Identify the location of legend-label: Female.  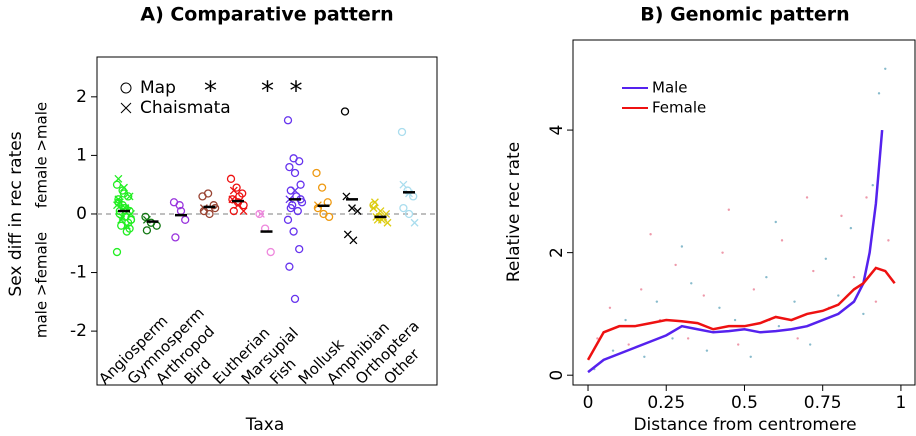
(679, 108).